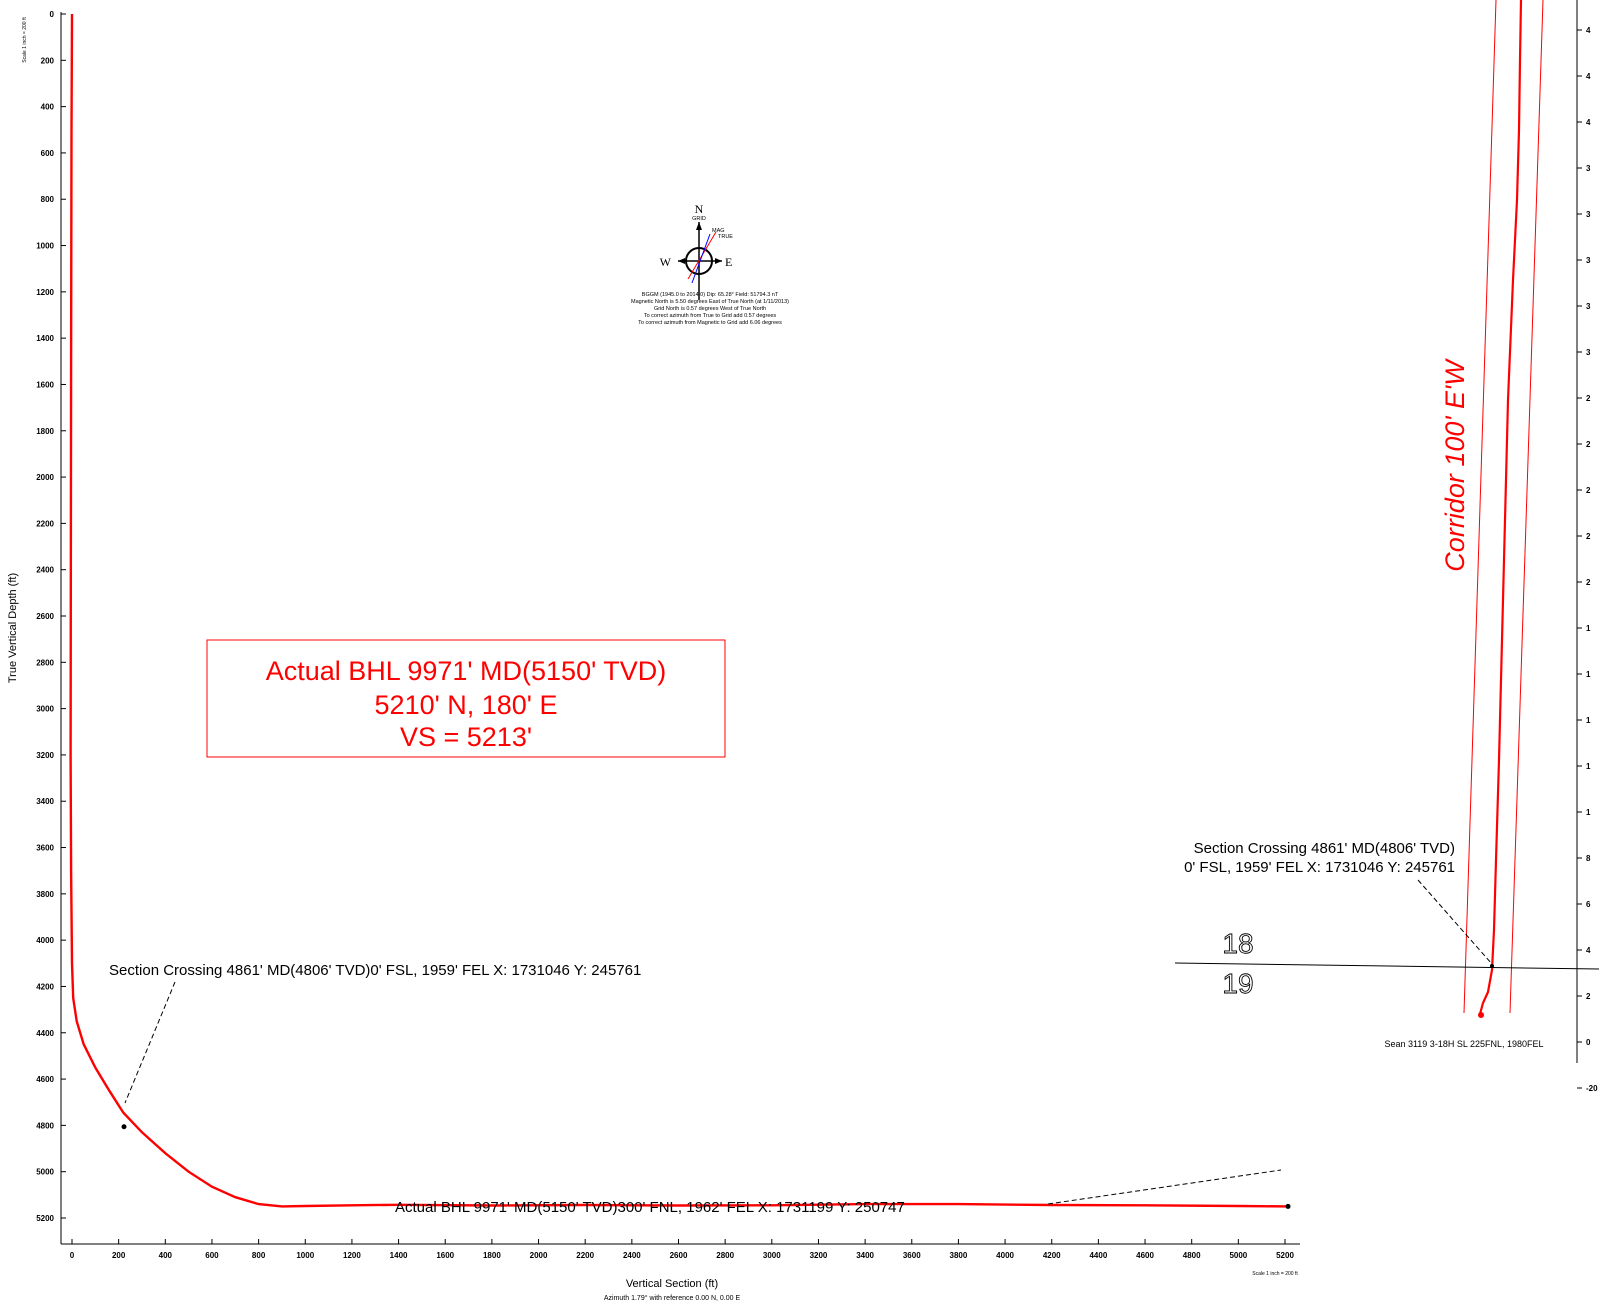 The width and height of the screenshot is (1599, 1310). Describe the element at coordinates (45, 477) in the screenshot. I see `y-tick-label: 2000` at that location.